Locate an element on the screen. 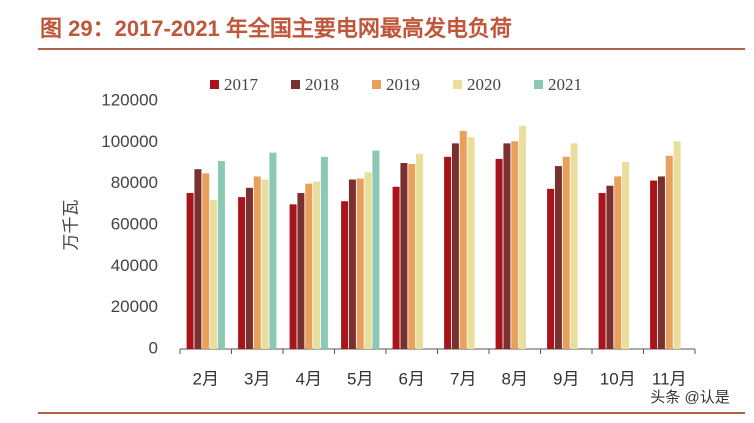  legend-label: 2019 is located at coordinates (403, 84).